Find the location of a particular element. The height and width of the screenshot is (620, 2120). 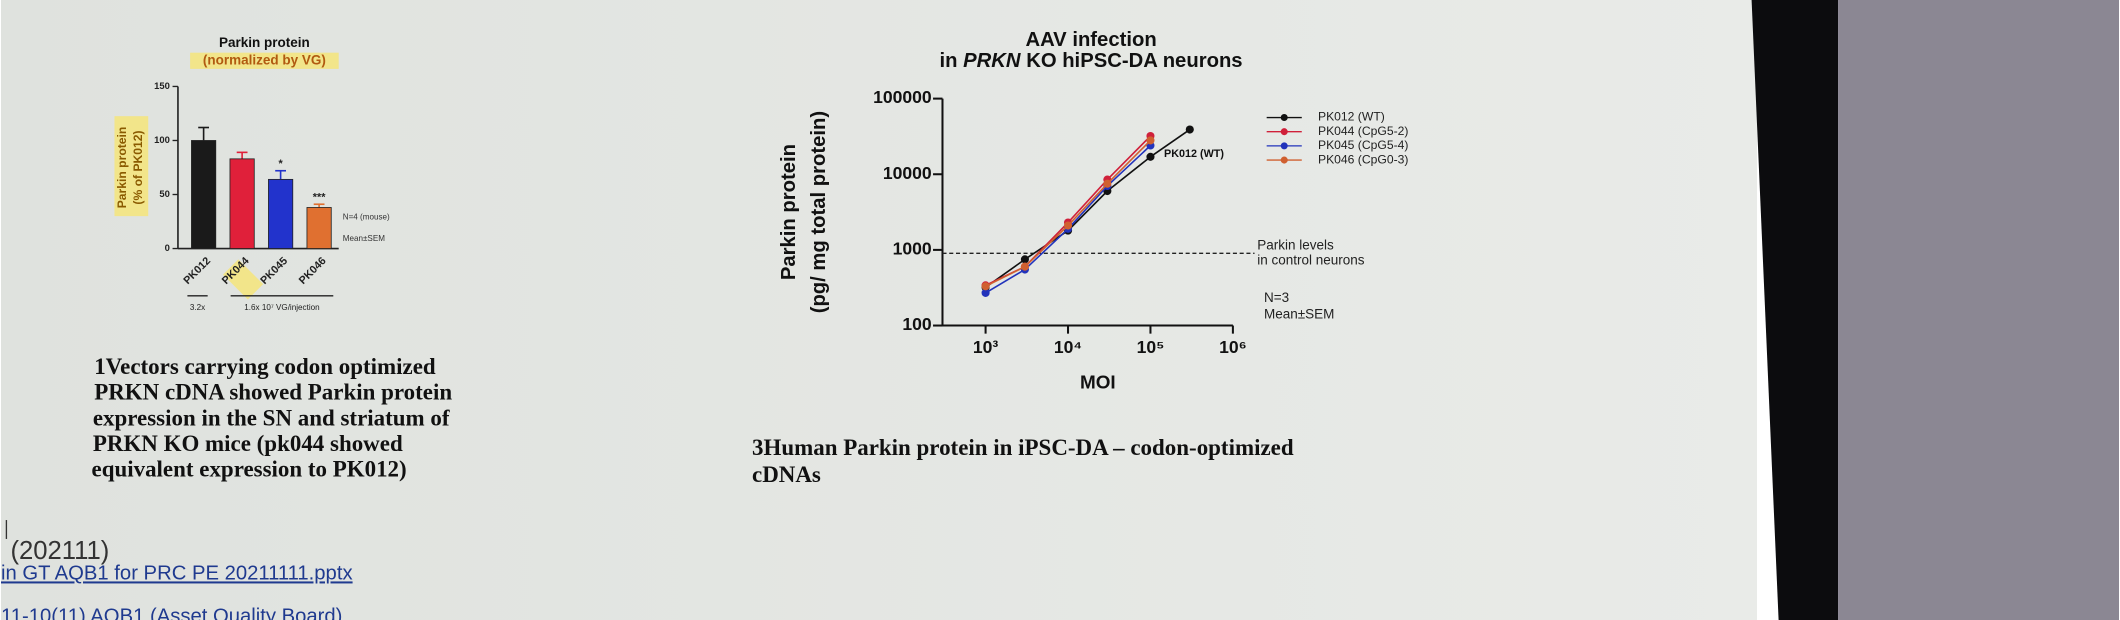

caption-line: cDNAs is located at coordinates (786, 474).